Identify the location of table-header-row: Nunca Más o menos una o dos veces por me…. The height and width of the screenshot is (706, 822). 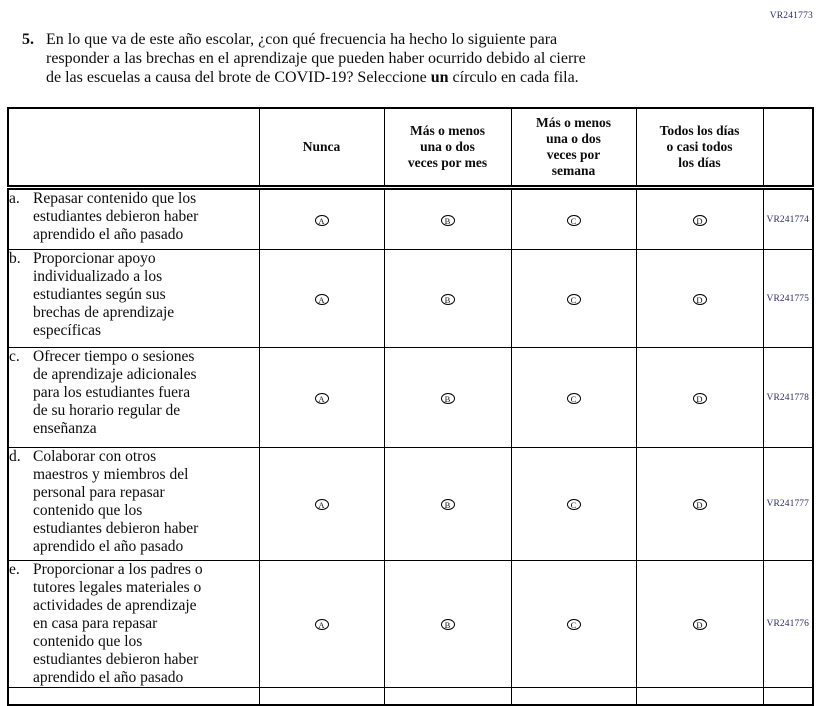
(410, 148).